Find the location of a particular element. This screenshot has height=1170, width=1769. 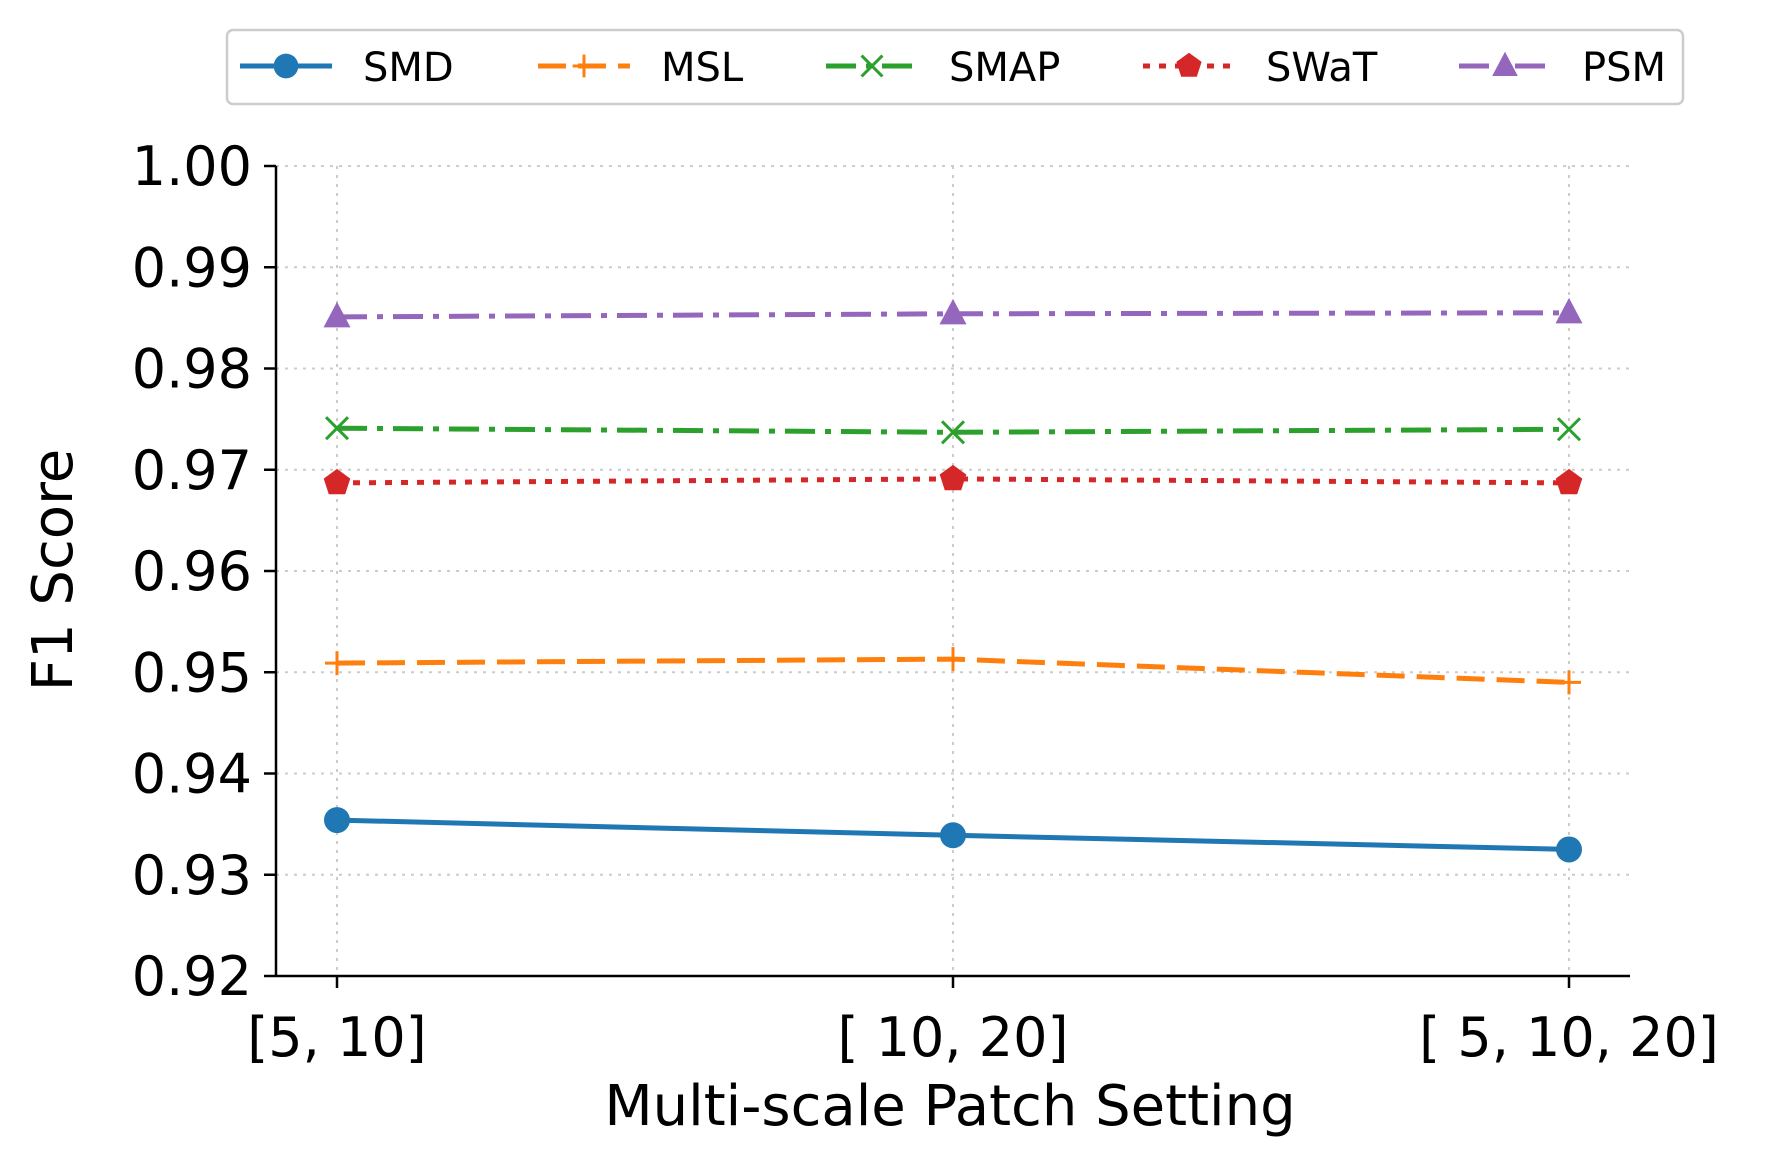

y-tick-label: 0.99 is located at coordinates (192, 267).